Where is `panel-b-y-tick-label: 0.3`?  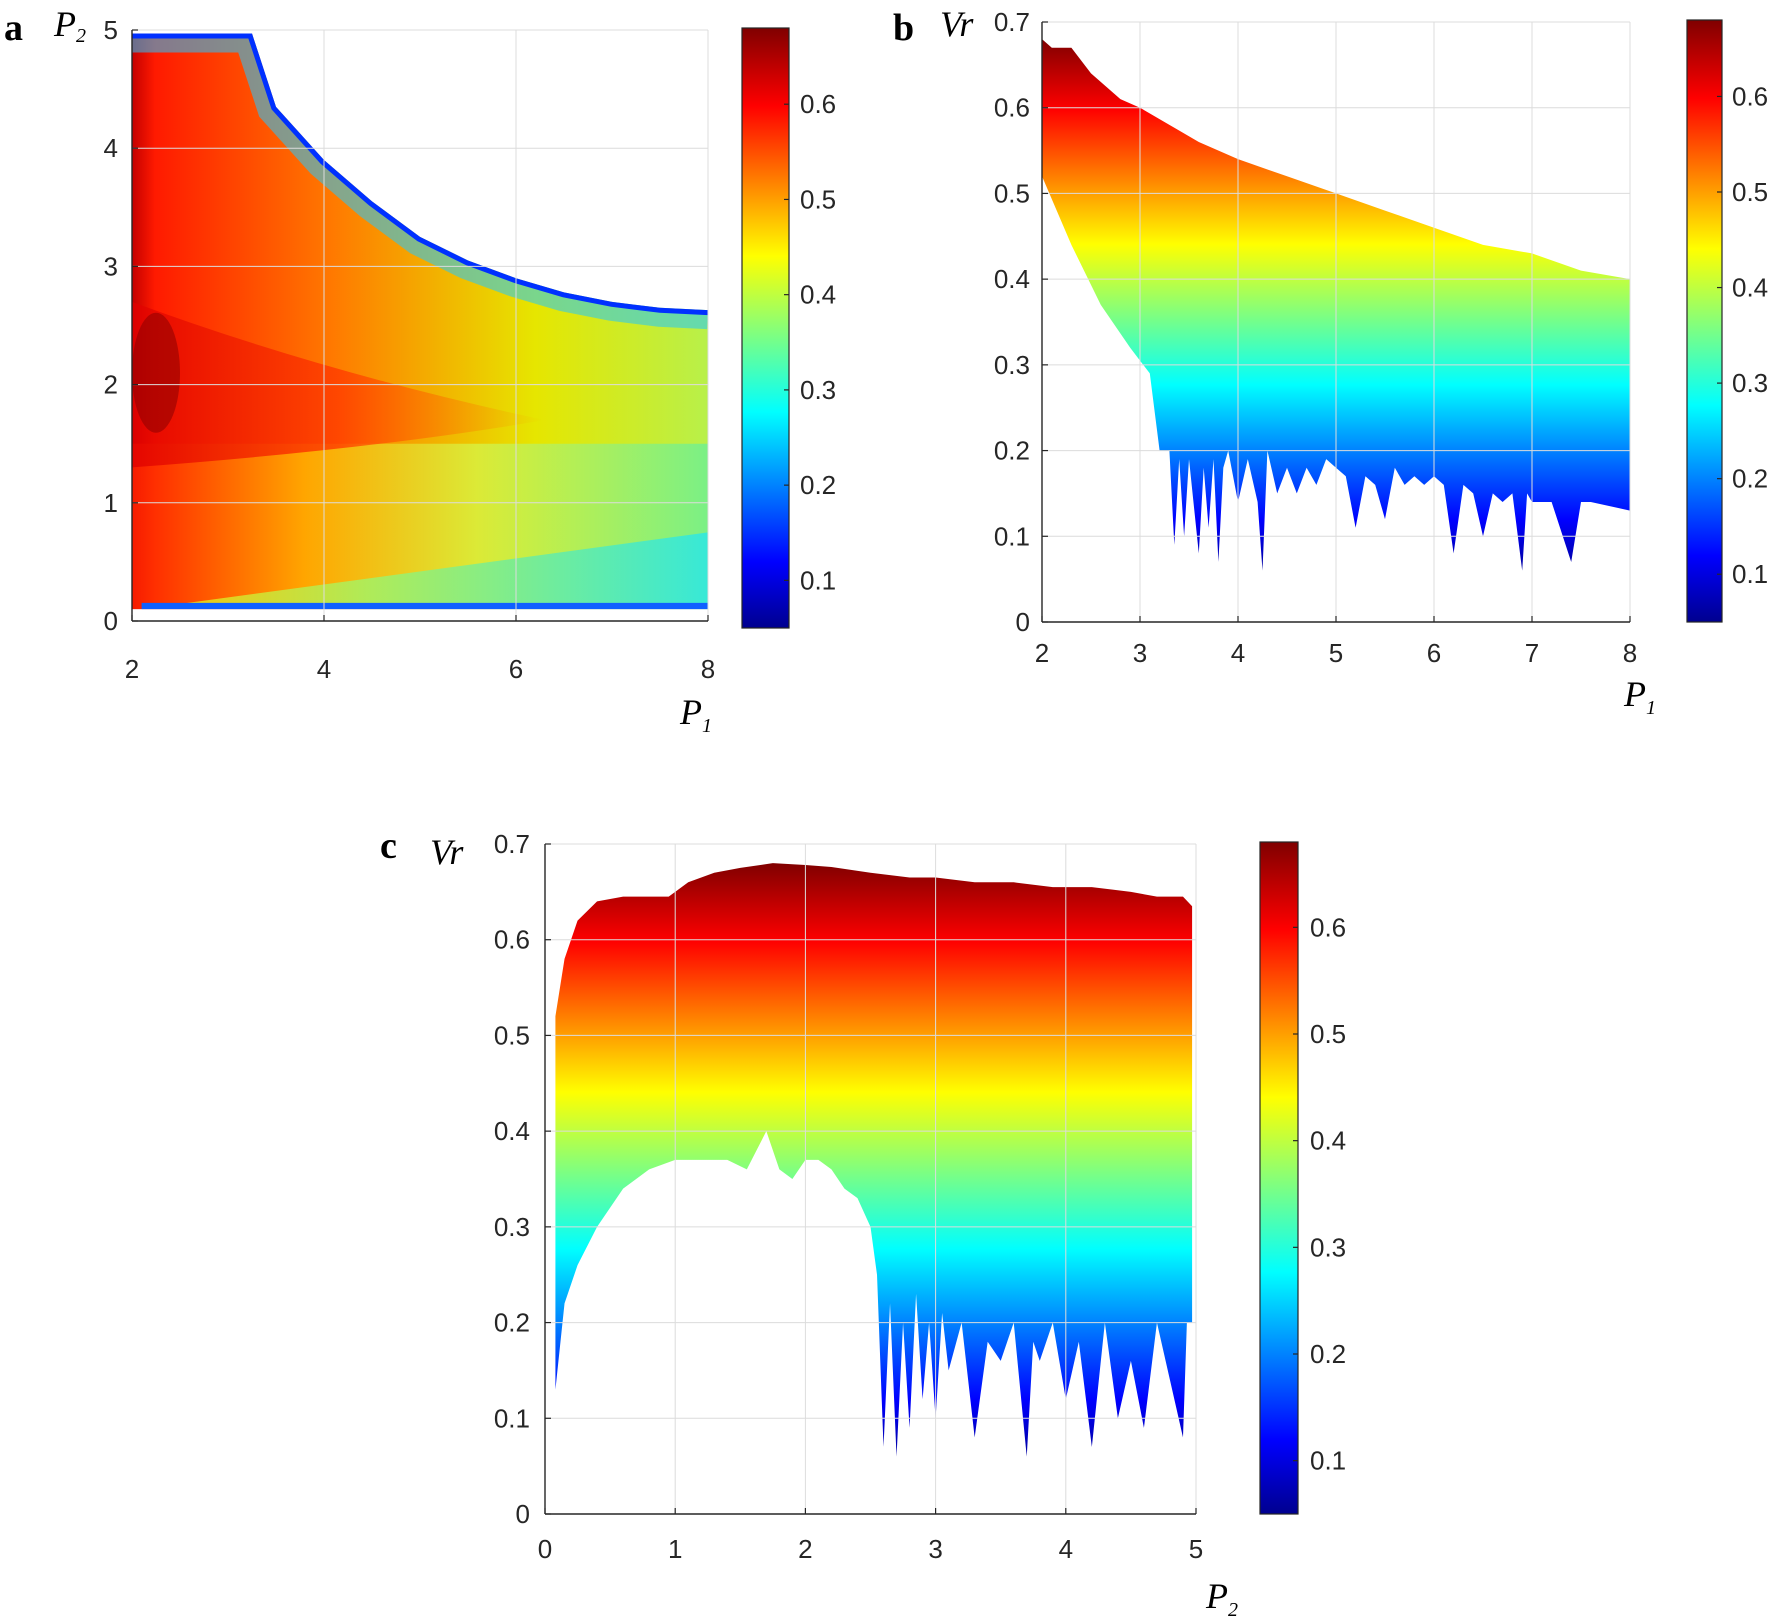
panel-b-y-tick-label: 0.3 is located at coordinates (1012, 365).